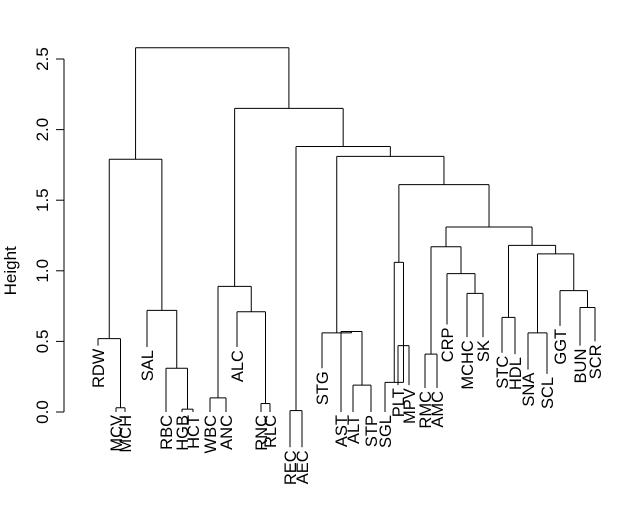 This screenshot has width=642, height=528. I want to click on leaf-label: RLC, so click(271, 431).